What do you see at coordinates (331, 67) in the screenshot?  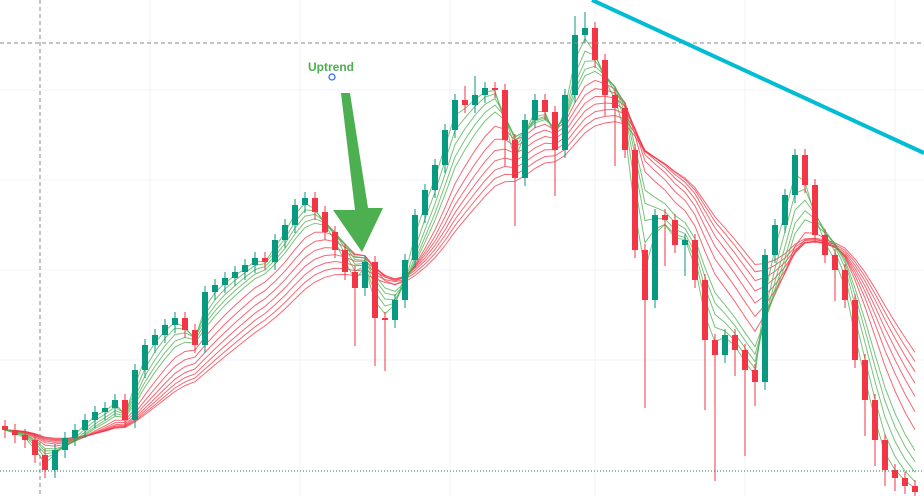 I see `annotation: Uptrend` at bounding box center [331, 67].